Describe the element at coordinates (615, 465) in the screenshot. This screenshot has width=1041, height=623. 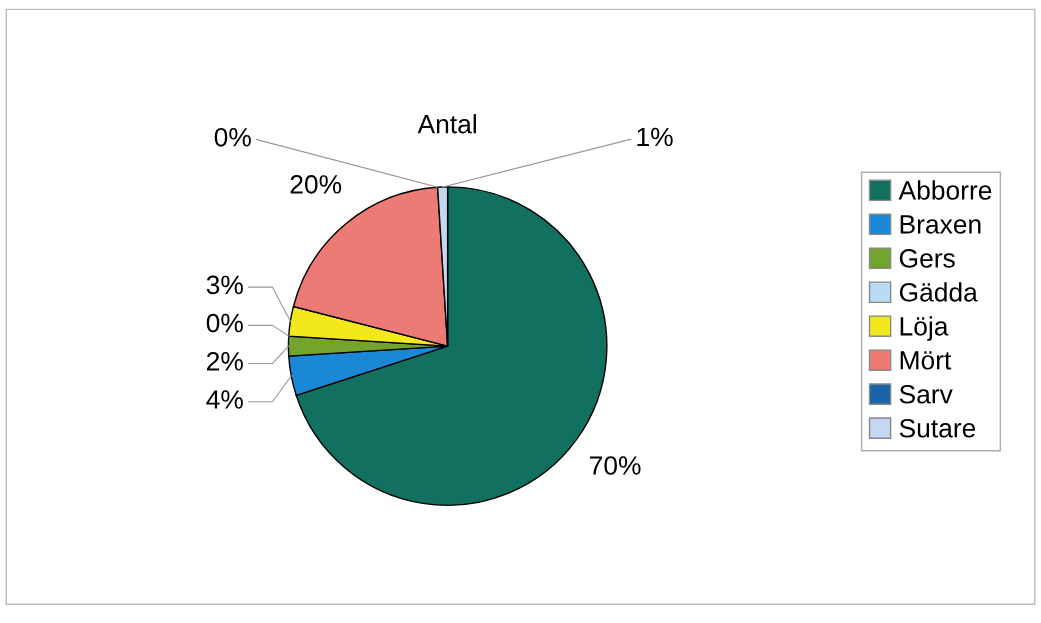
I see `data-label: 70%` at that location.